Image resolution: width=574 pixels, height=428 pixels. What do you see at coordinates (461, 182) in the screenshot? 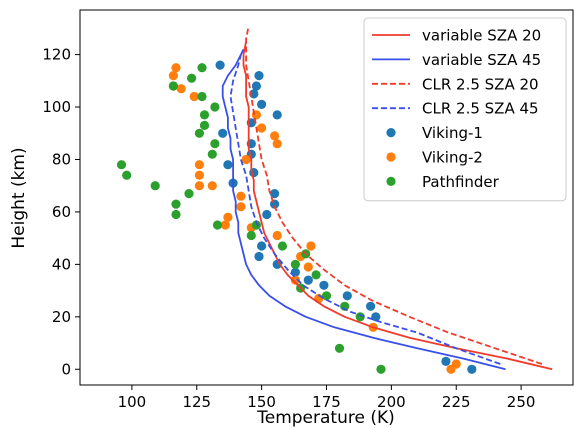
I see `legend-label-pathfinder: Pathfinder` at bounding box center [461, 182].